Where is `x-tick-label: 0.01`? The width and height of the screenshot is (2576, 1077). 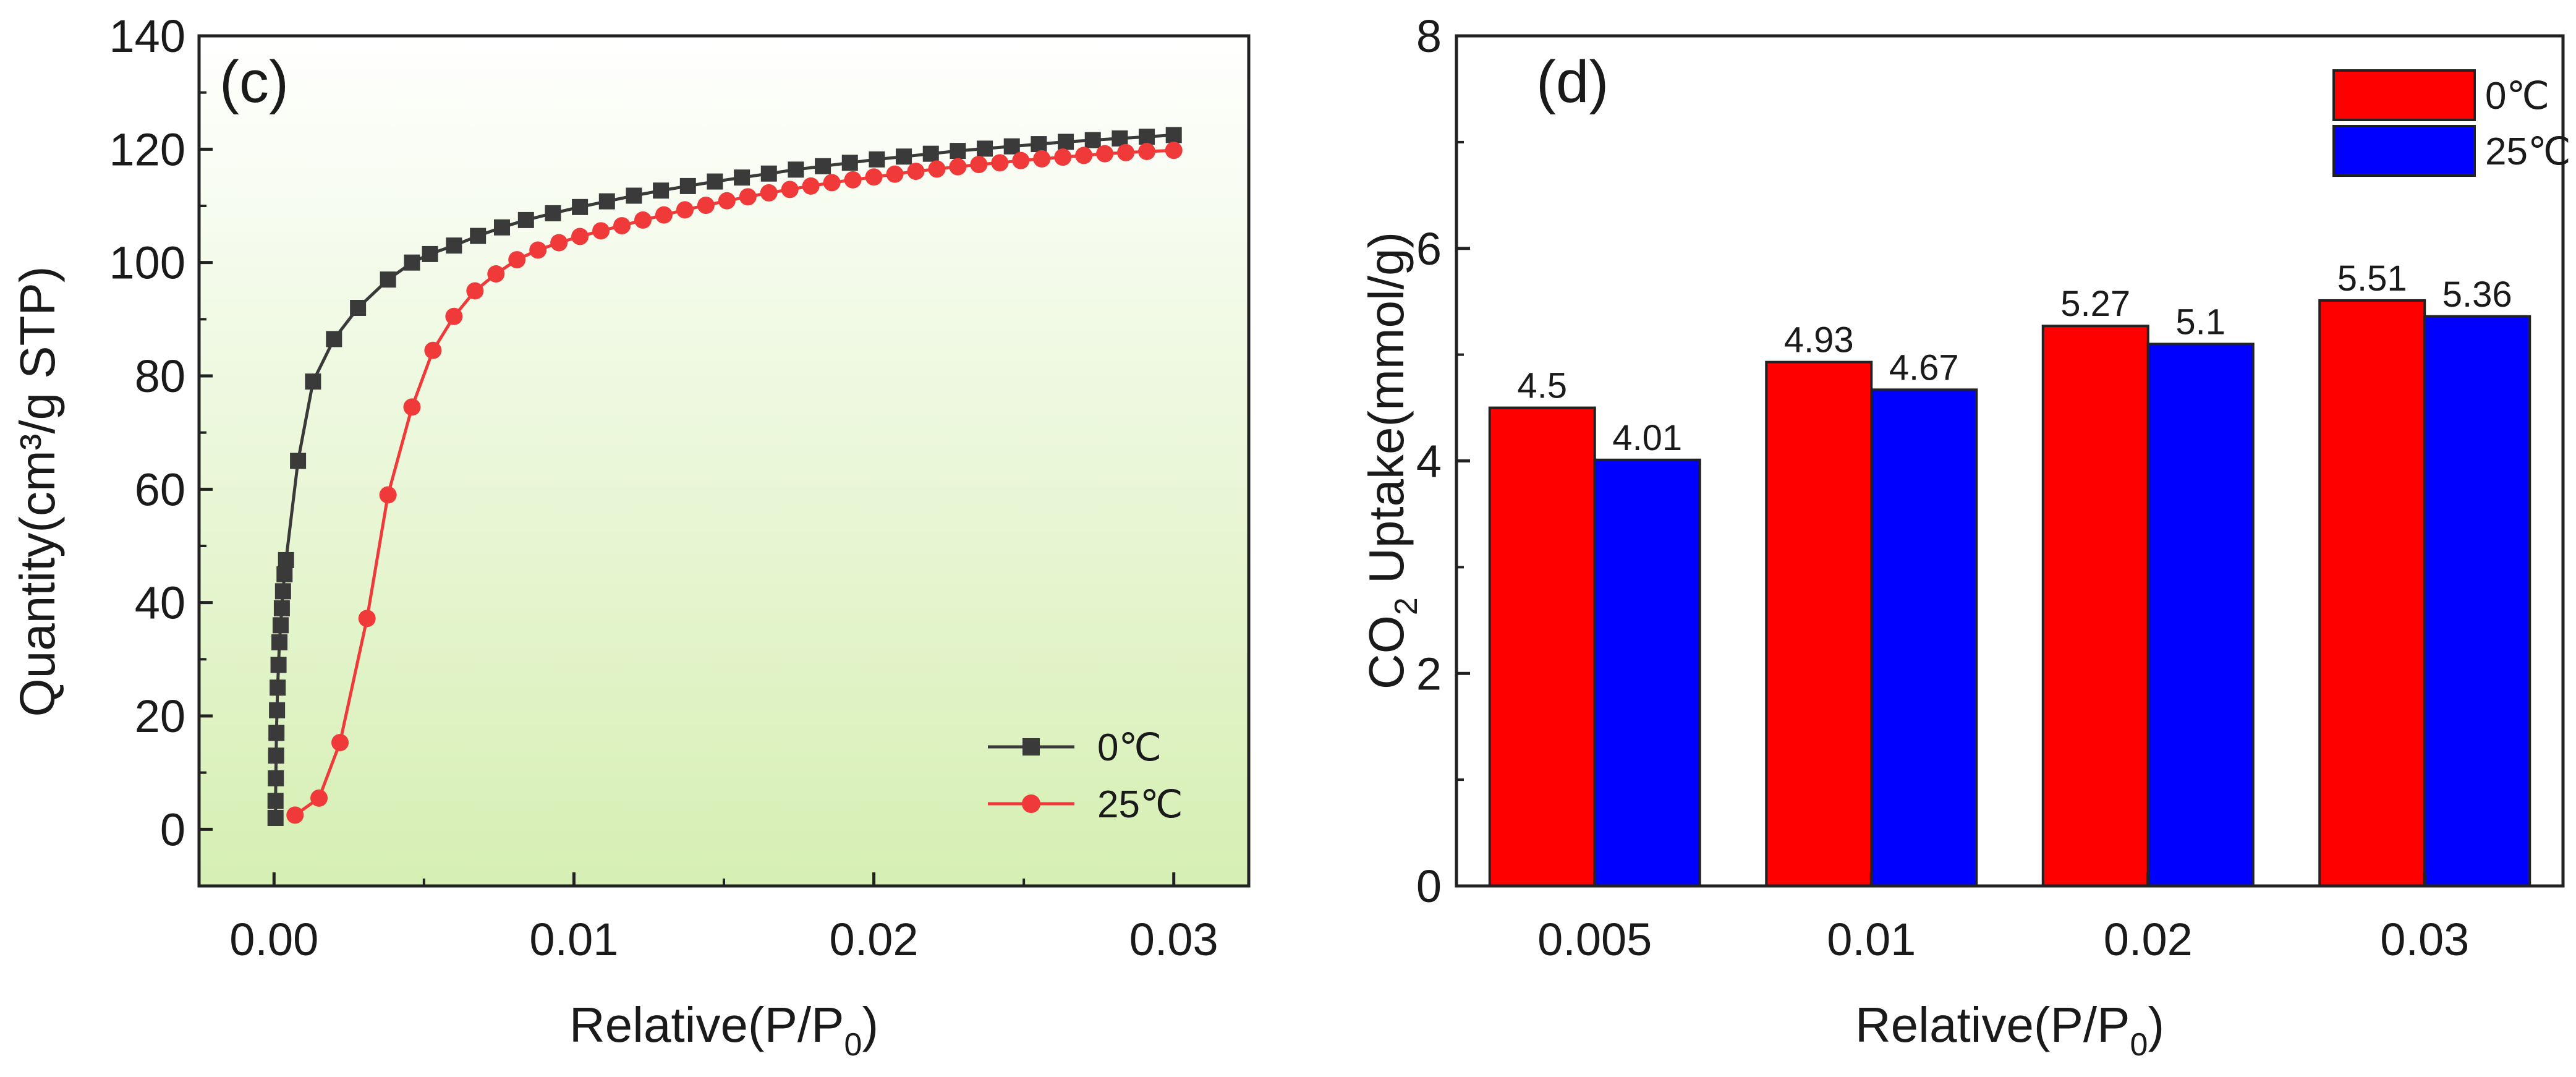
x-tick-label: 0.01 is located at coordinates (1871, 940).